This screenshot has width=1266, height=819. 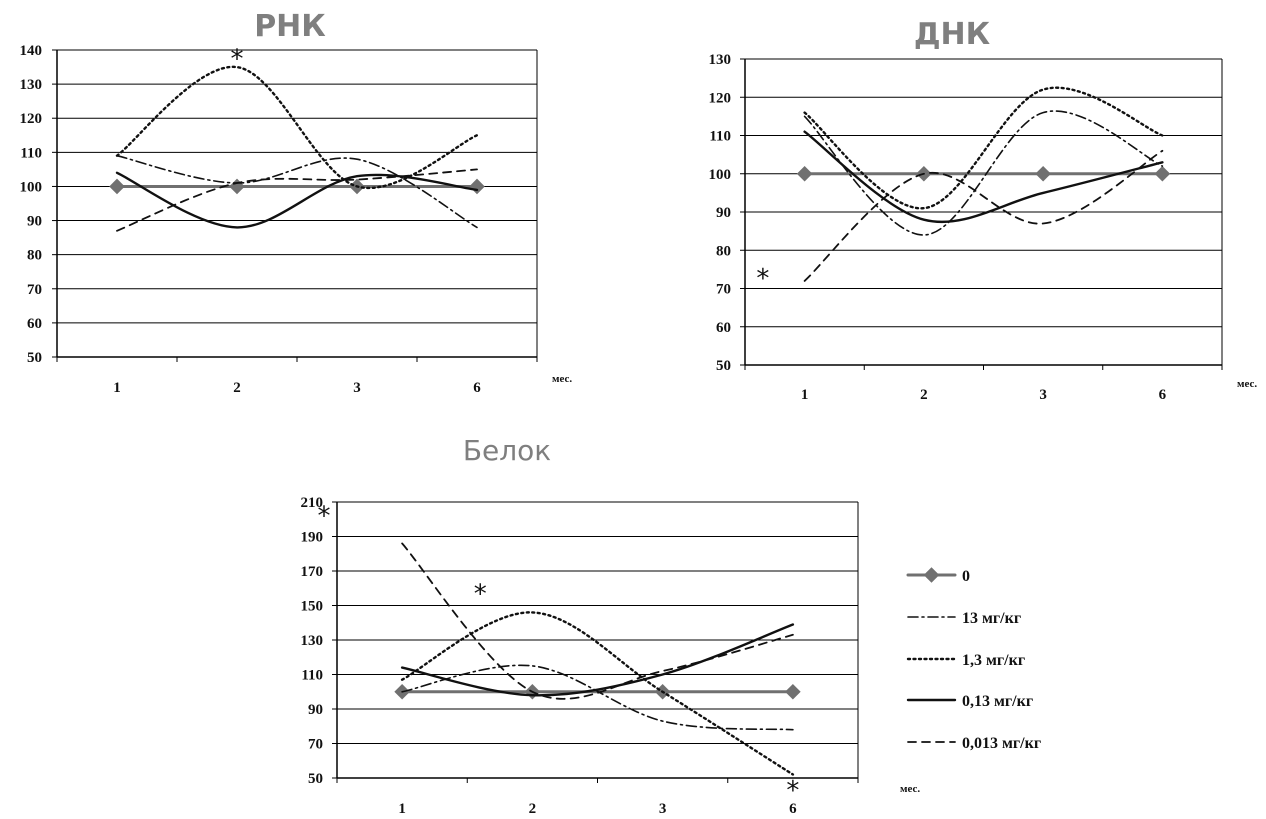 I want to click on y-tick-label: 210, so click(x=312, y=503).